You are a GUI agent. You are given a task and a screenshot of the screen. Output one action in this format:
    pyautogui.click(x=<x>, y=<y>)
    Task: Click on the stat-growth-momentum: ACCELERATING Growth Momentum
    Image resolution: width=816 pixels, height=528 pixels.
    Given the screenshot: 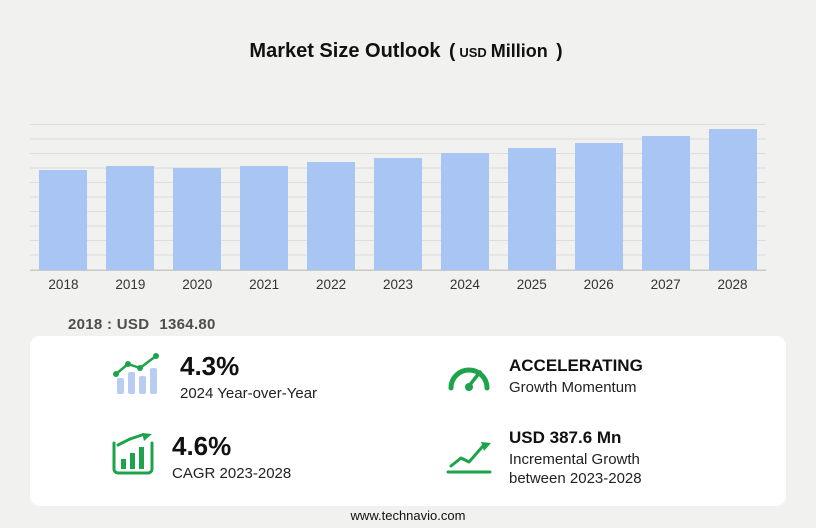 What is the action you would take?
    pyautogui.click(x=544, y=377)
    